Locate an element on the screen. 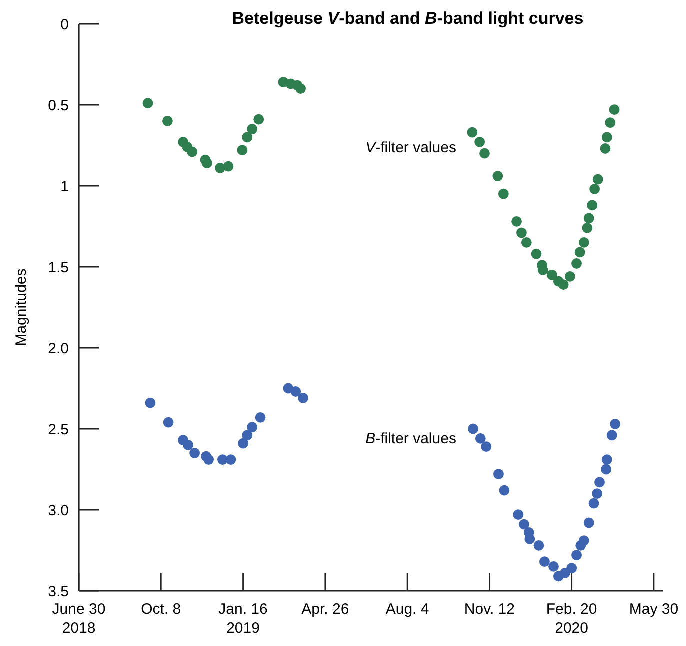  x-tick-label: Oct. 8 is located at coordinates (161, 609).